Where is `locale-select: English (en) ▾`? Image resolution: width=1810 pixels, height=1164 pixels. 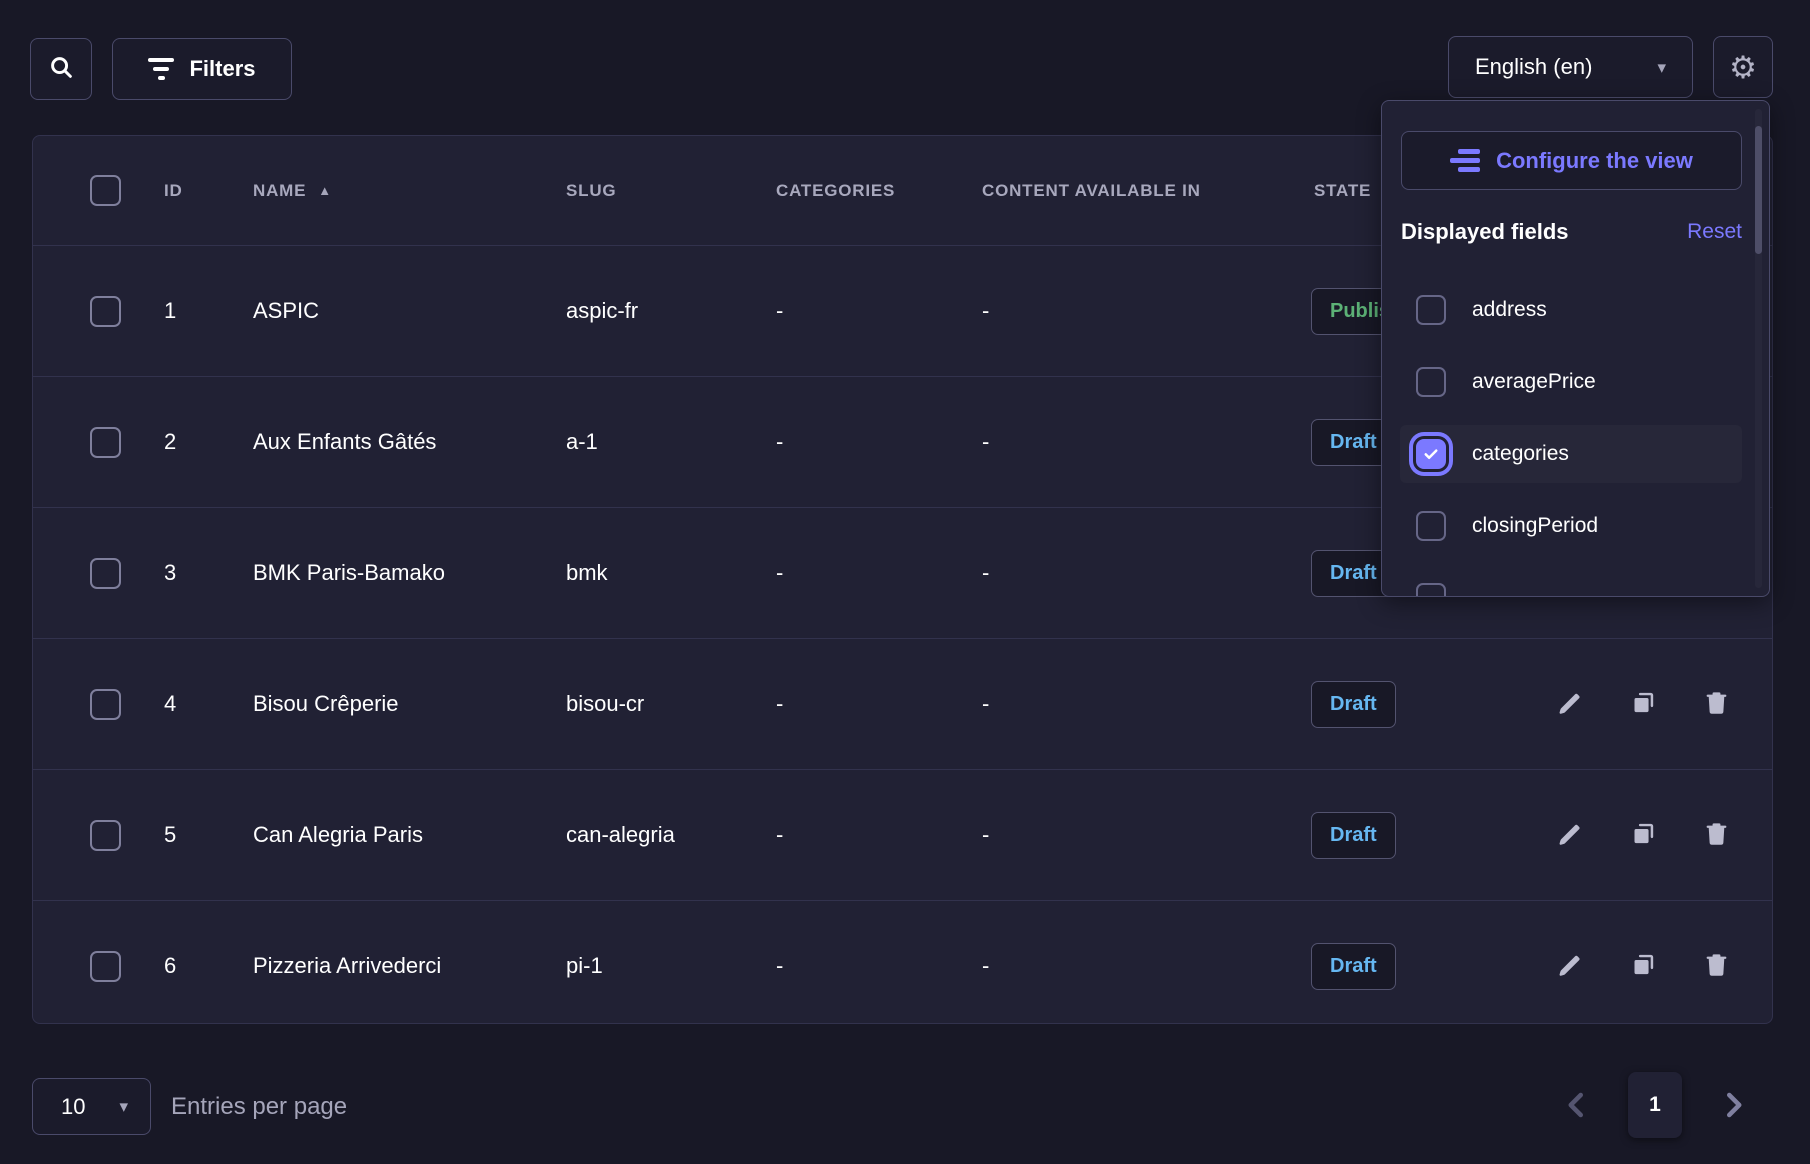 locale-select: English (en) ▾ is located at coordinates (1570, 67).